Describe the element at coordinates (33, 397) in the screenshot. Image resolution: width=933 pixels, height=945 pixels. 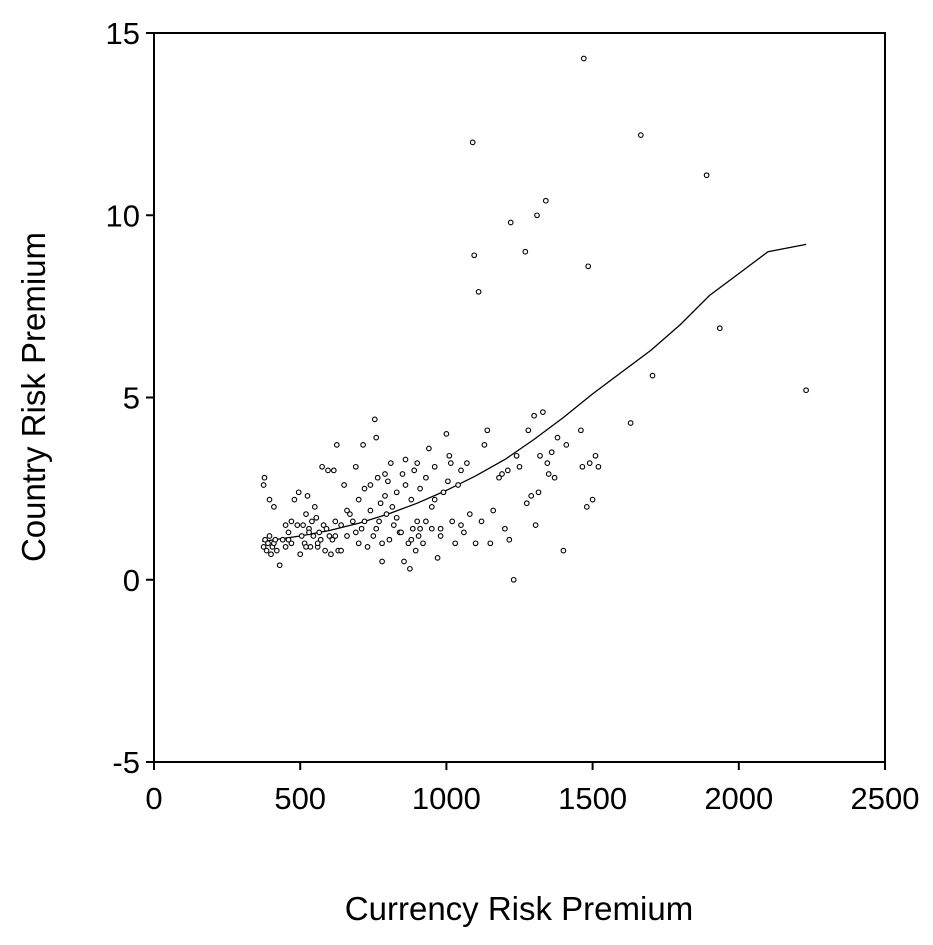
I see `y-axis-title: Country Risk Premium` at that location.